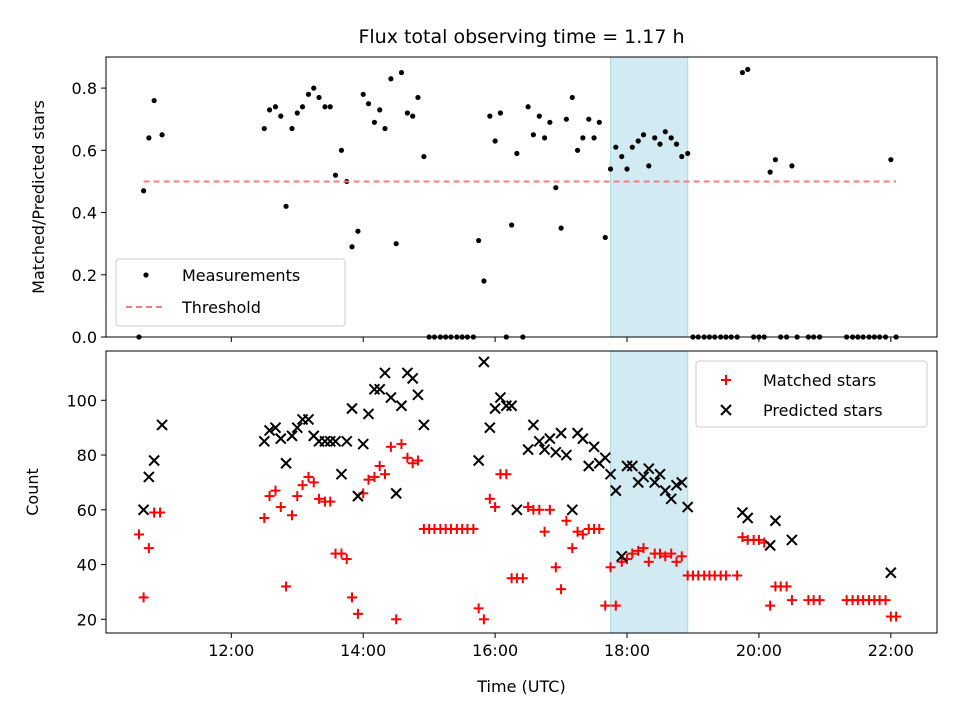 This screenshot has width=960, height=720. What do you see at coordinates (627, 650) in the screenshot?
I see `x-tick-label: 18:00` at bounding box center [627, 650].